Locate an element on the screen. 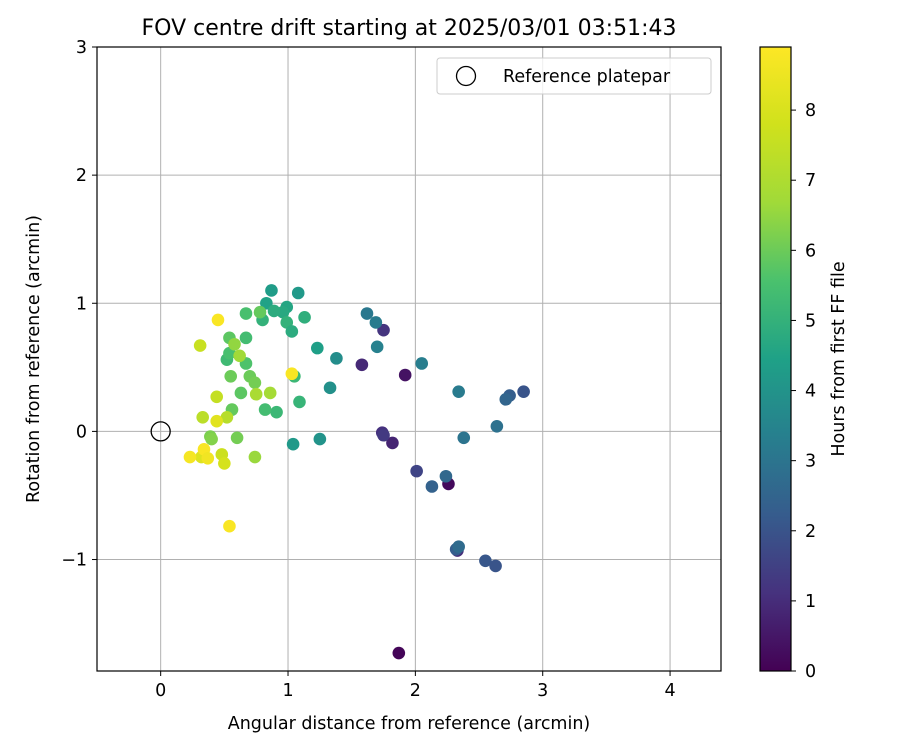  reference-marker is located at coordinates (160, 431).